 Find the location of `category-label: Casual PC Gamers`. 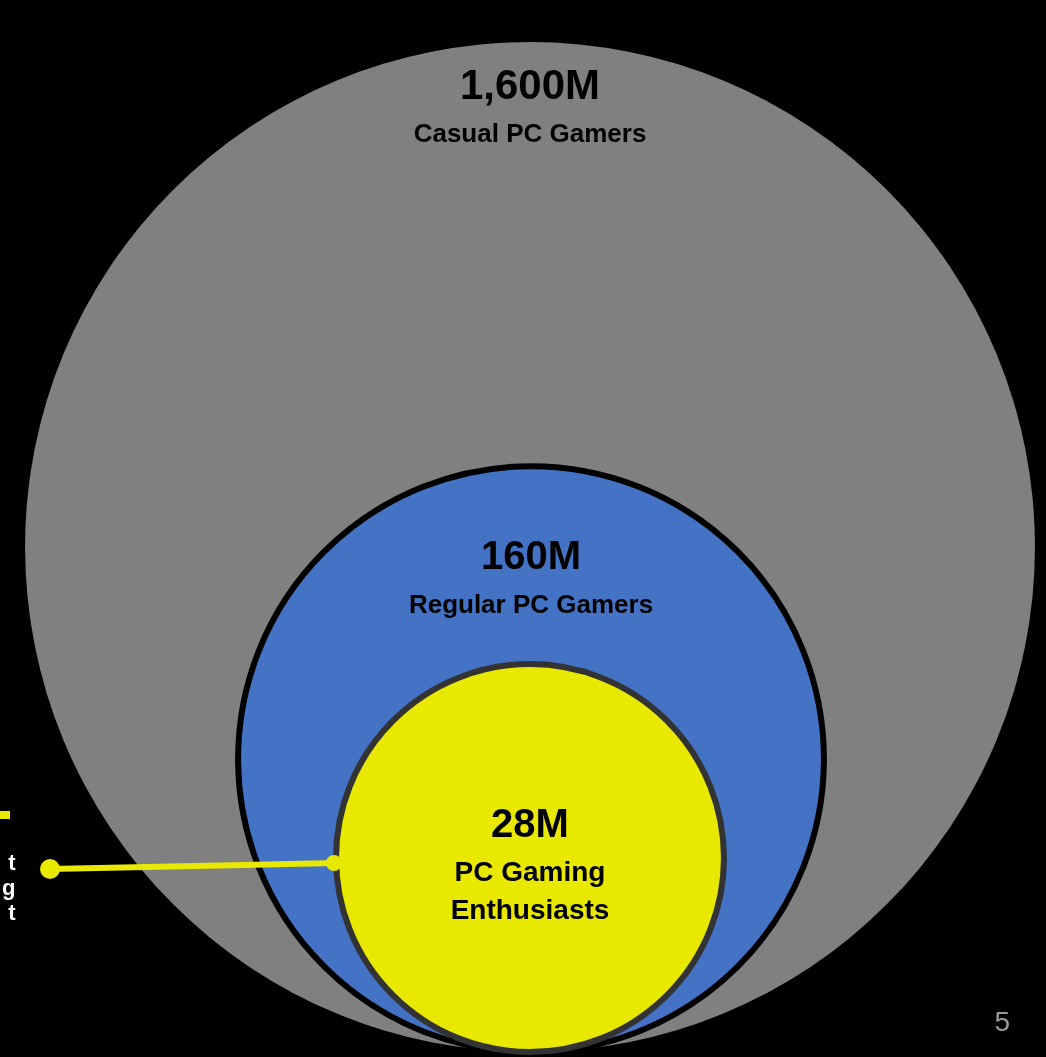

category-label: Casual PC Gamers is located at coordinates (530, 133).